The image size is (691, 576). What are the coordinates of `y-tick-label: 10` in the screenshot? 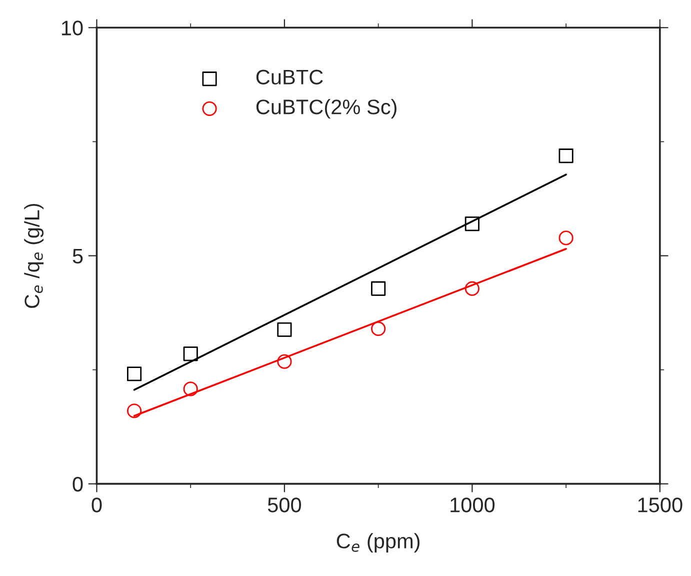 It's located at (72, 28).